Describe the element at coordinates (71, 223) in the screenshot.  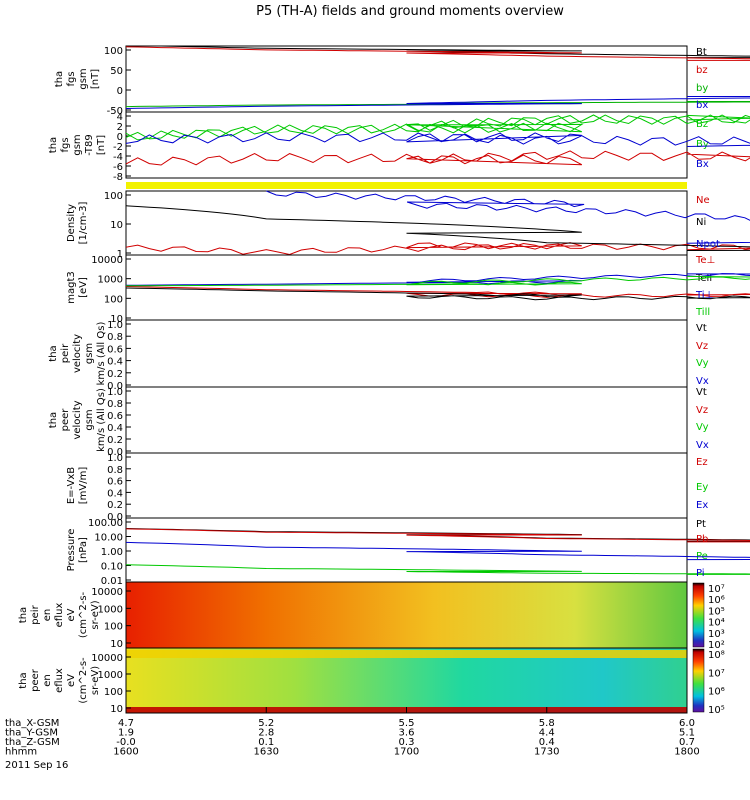
I see `y-axis-label: Density` at that location.